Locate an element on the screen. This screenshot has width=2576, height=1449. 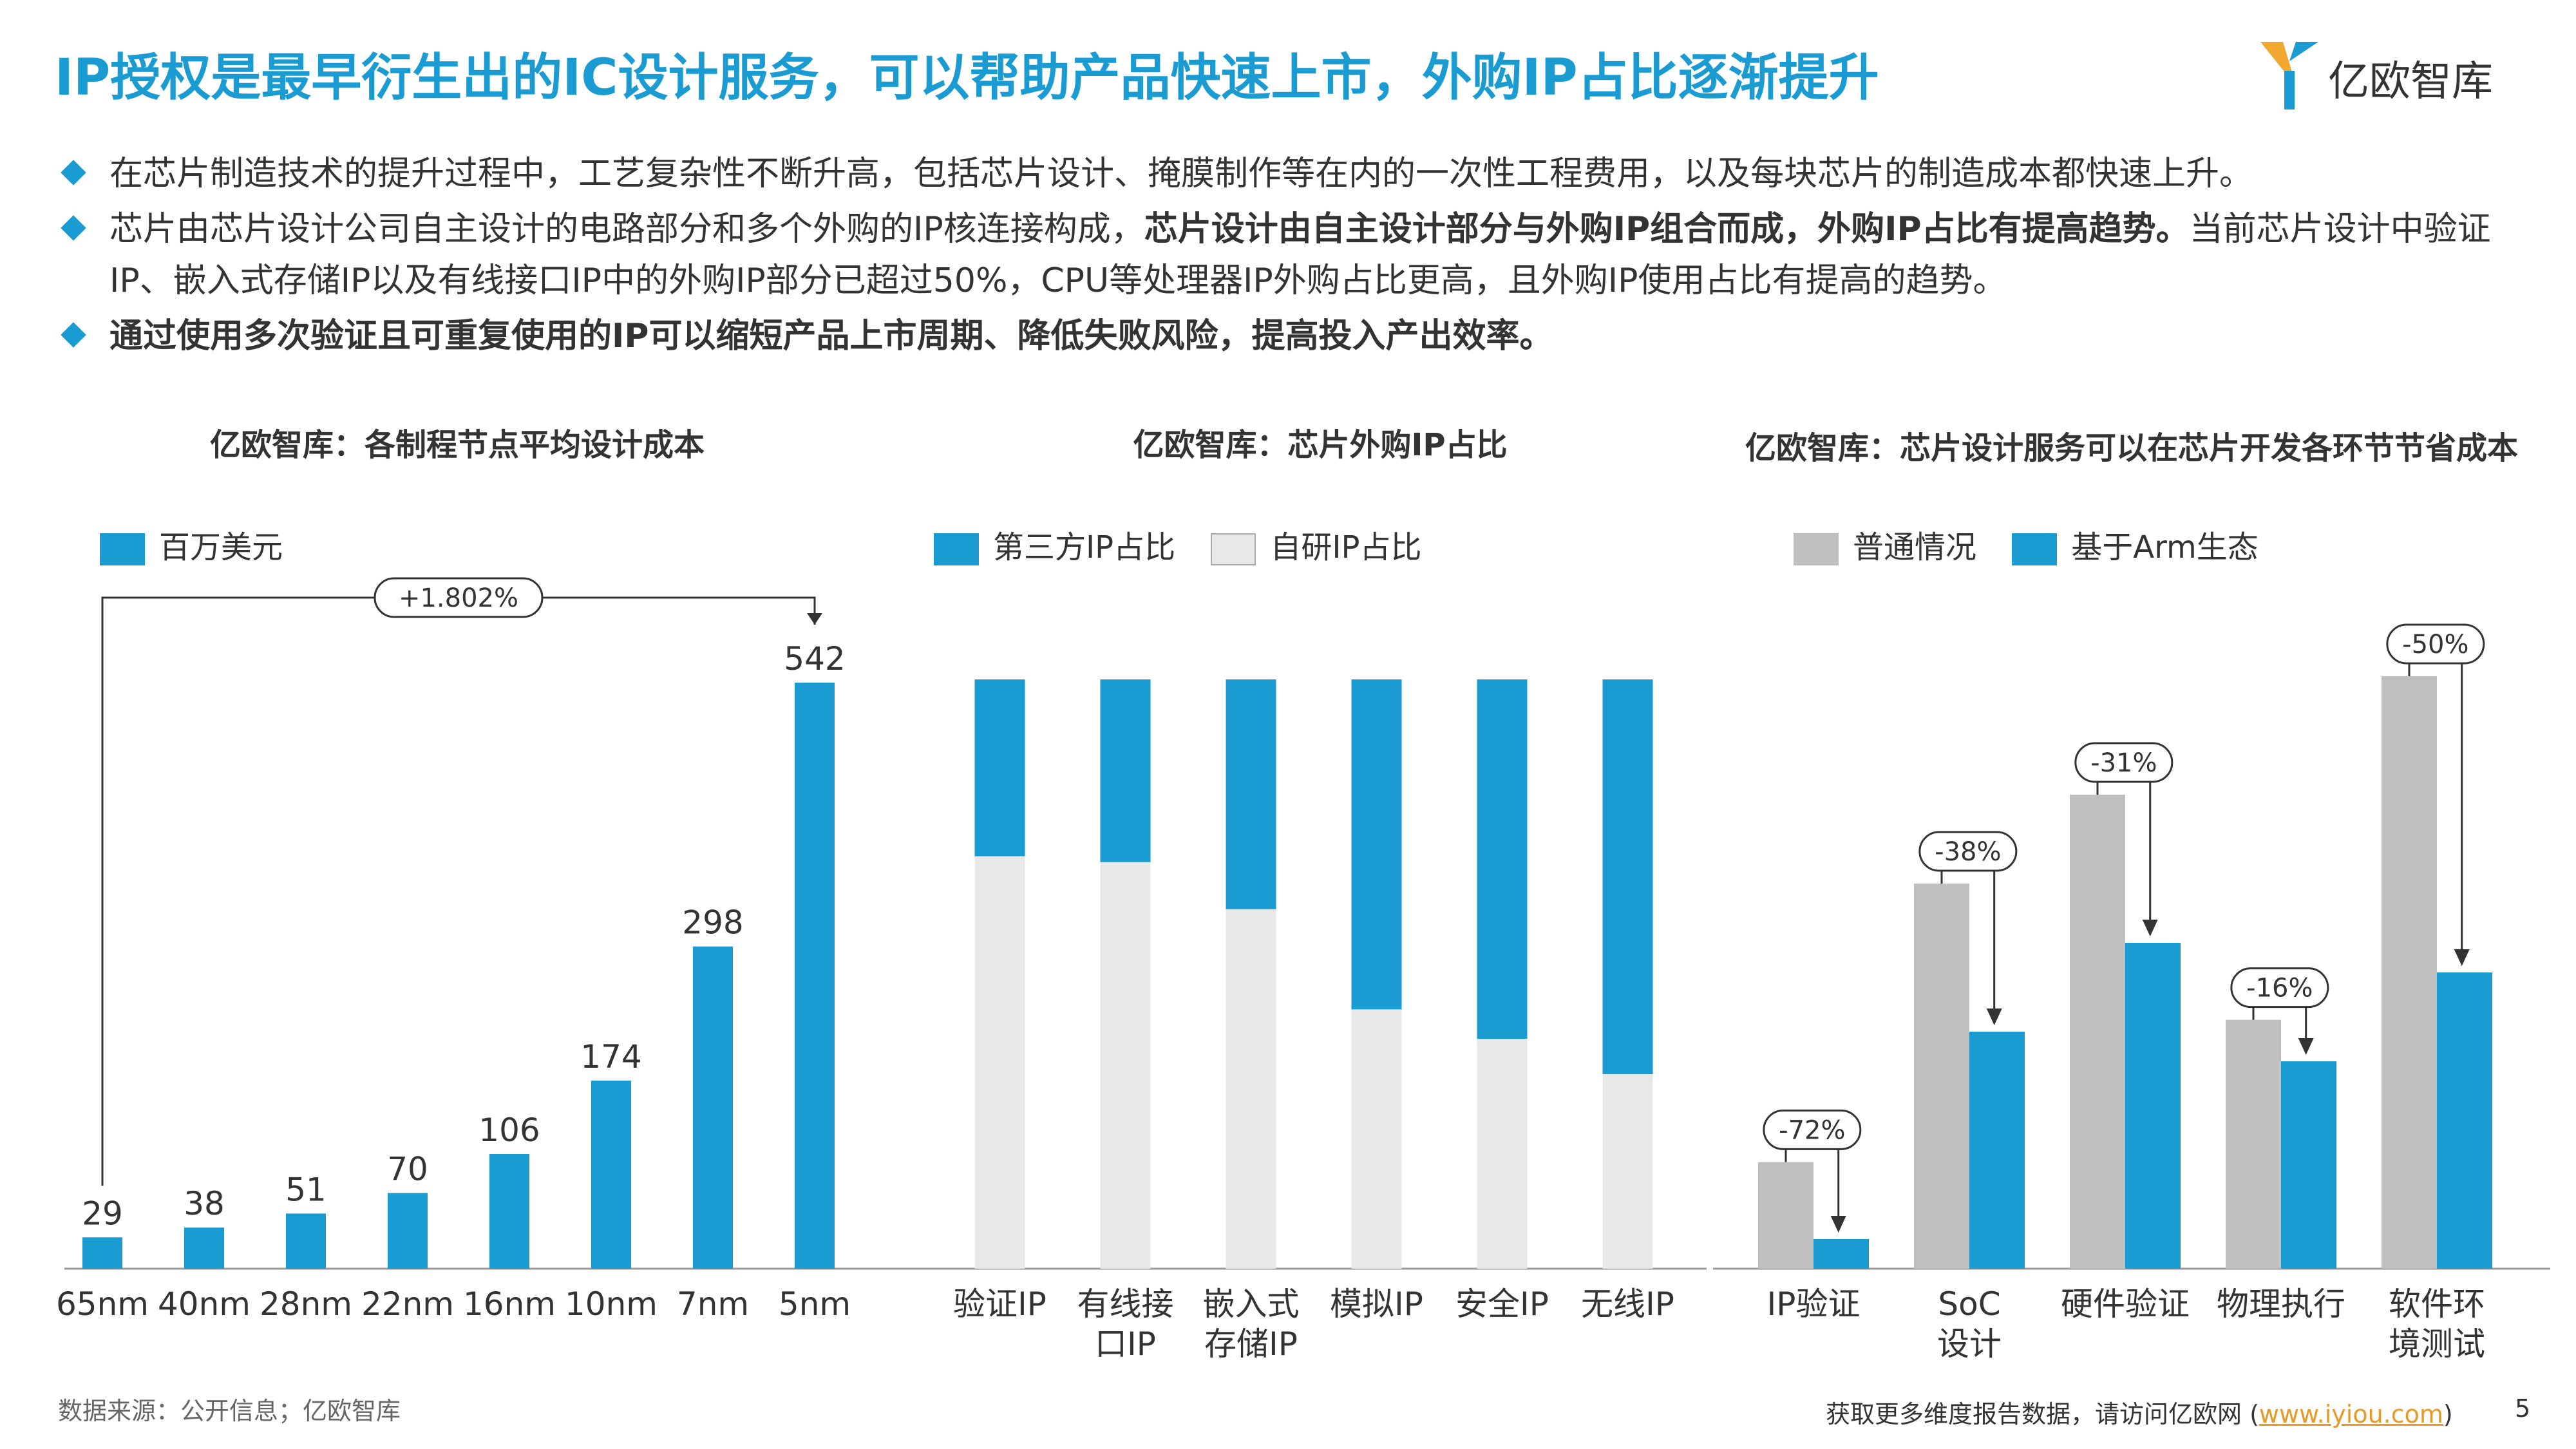
category-label: 28nm is located at coordinates (306, 1304).